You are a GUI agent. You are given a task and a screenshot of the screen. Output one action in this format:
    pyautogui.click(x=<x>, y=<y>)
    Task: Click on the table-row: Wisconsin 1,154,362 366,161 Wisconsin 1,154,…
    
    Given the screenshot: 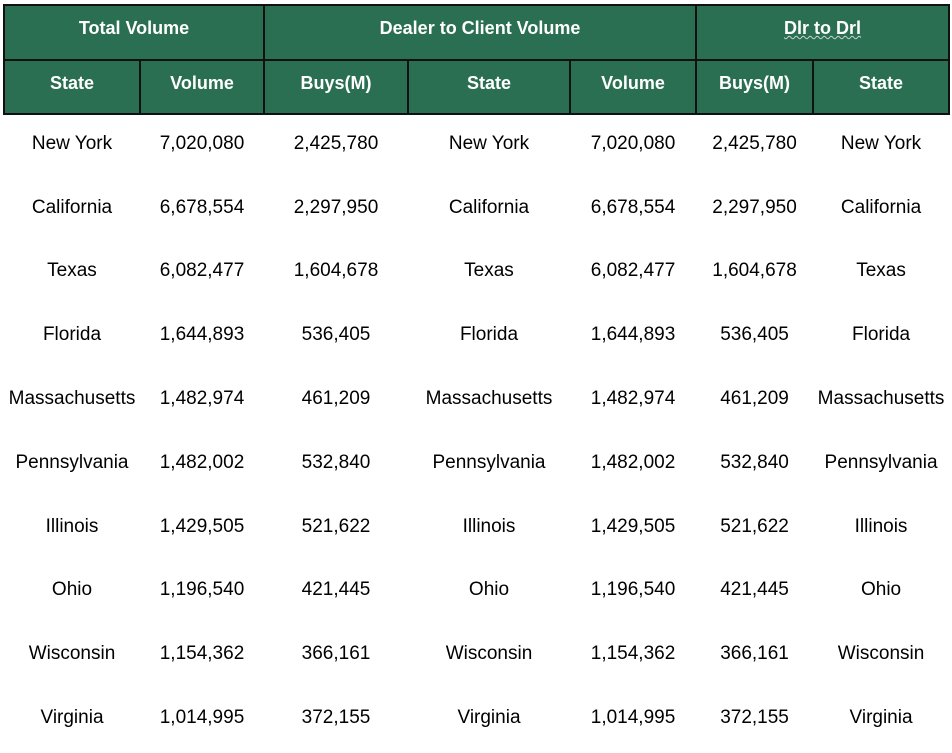 What is the action you would take?
    pyautogui.click(x=476, y=657)
    